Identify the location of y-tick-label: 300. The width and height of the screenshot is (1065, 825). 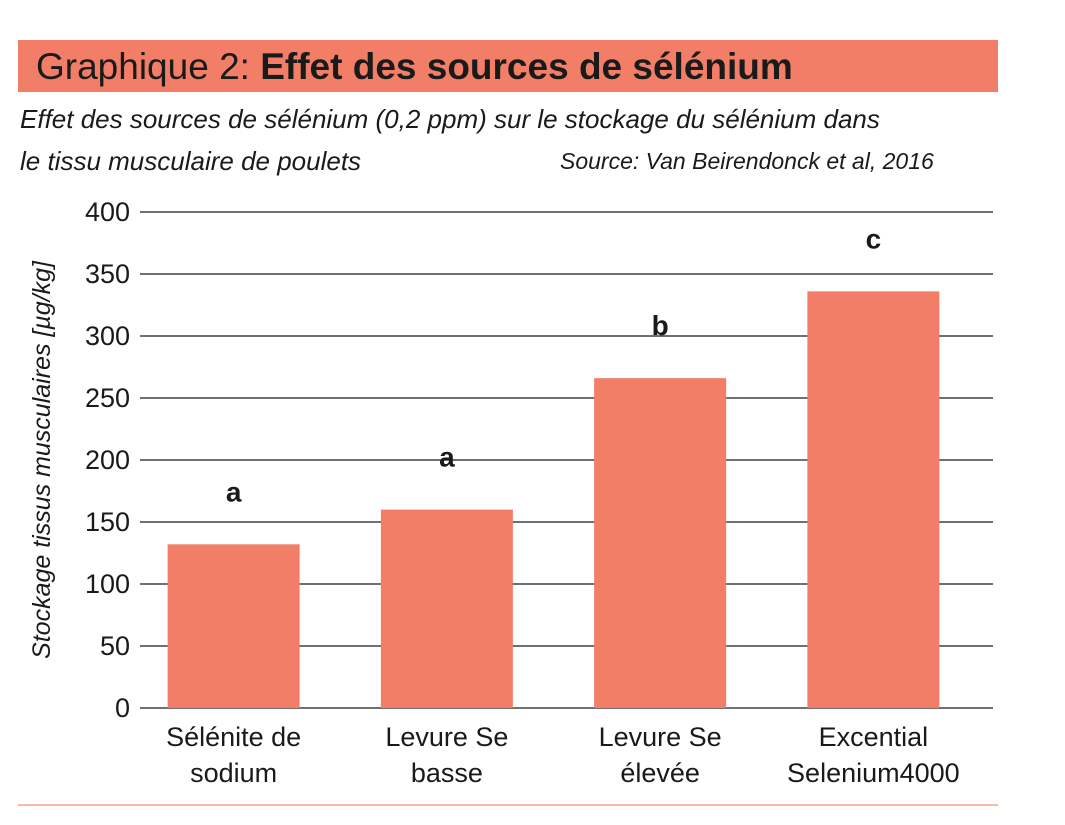
(107, 336).